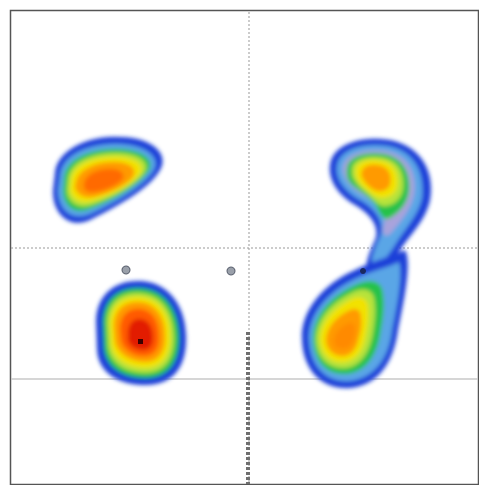 This screenshot has width=479, height=485. I want to click on cluster-upper-left, so click(107, 179).